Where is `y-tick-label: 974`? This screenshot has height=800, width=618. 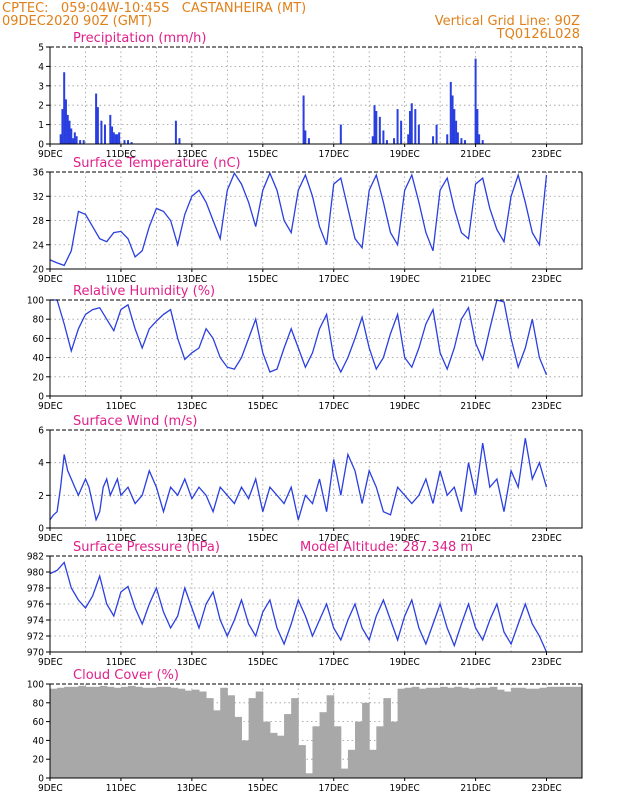
y-tick-label: 974 is located at coordinates (35, 621).